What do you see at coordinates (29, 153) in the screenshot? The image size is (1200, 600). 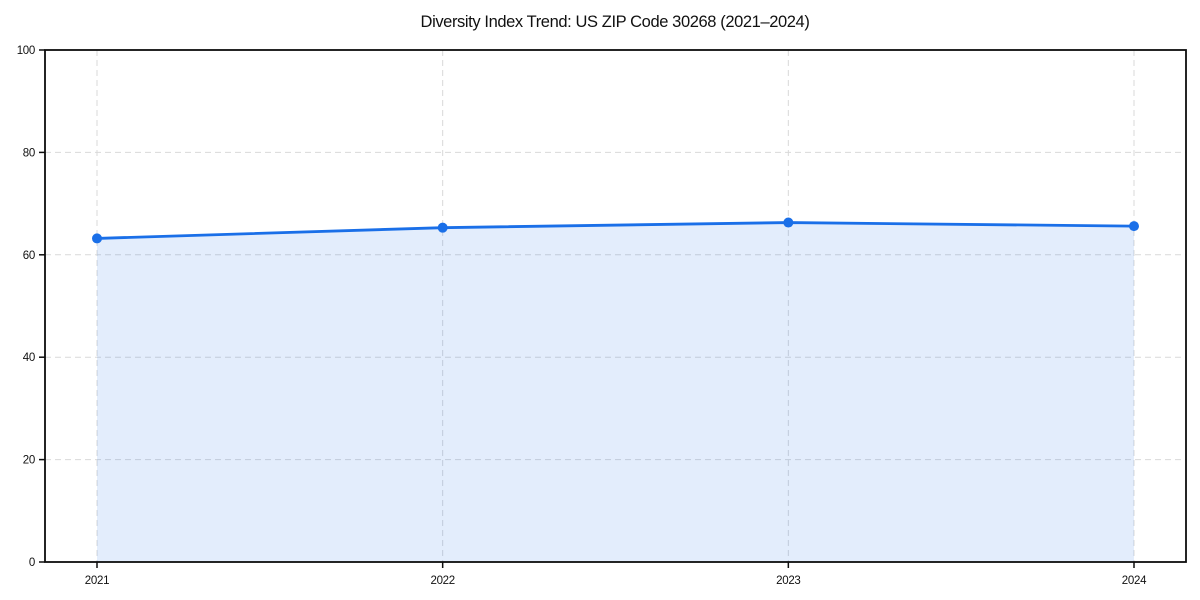 I see `y-tick-label: 80` at bounding box center [29, 153].